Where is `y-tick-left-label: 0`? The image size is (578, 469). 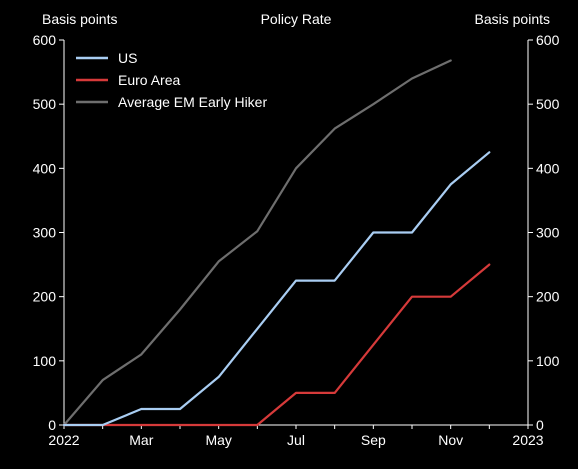 y-tick-left-label: 0 is located at coordinates (52, 425).